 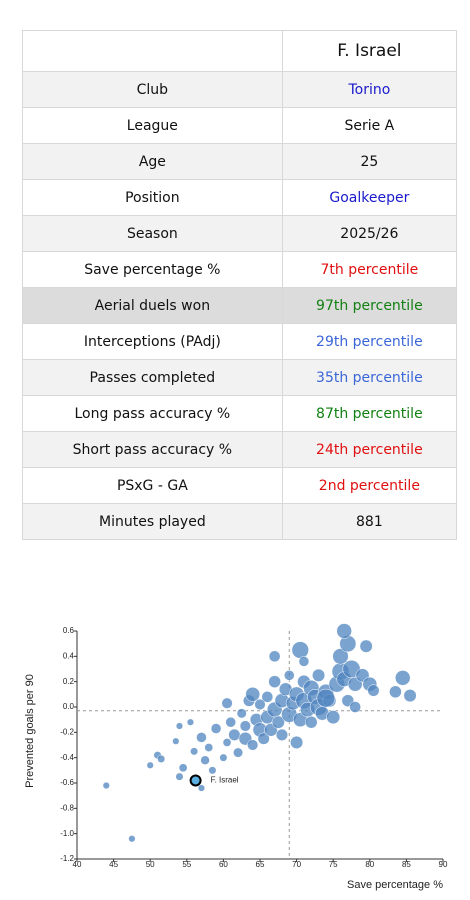 I want to click on x-tick-label: 45, so click(x=113, y=864).